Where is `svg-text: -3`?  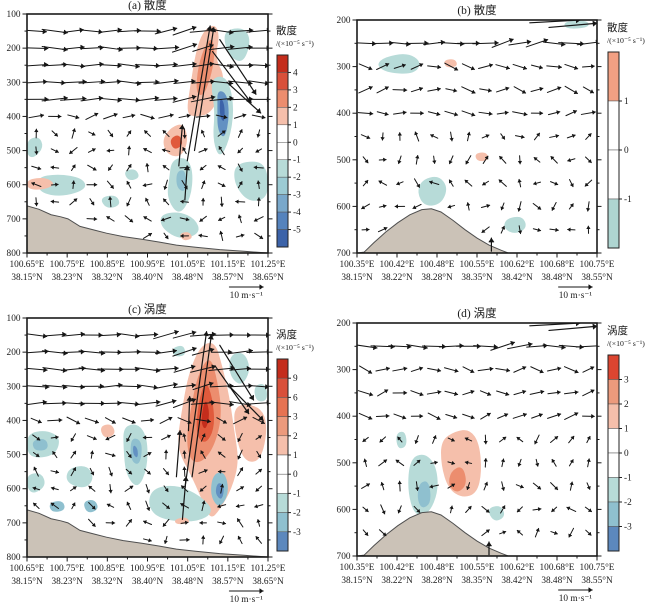
svg-text: -3 is located at coordinates (628, 528).